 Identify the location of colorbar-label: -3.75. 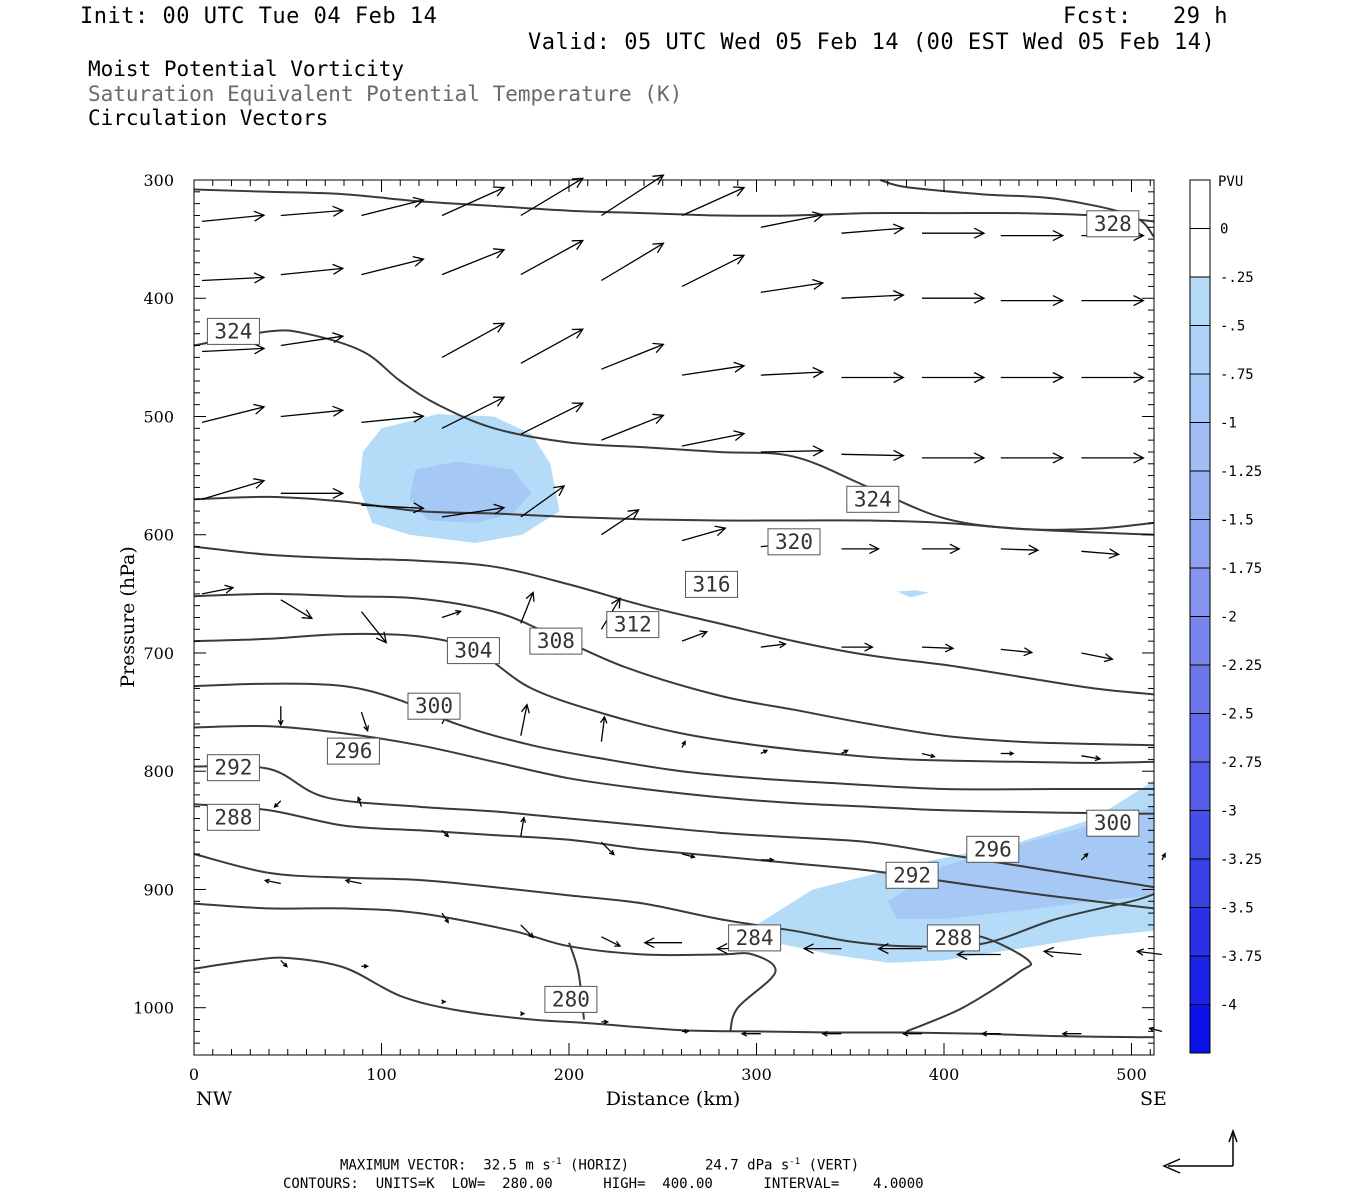
(1241, 957).